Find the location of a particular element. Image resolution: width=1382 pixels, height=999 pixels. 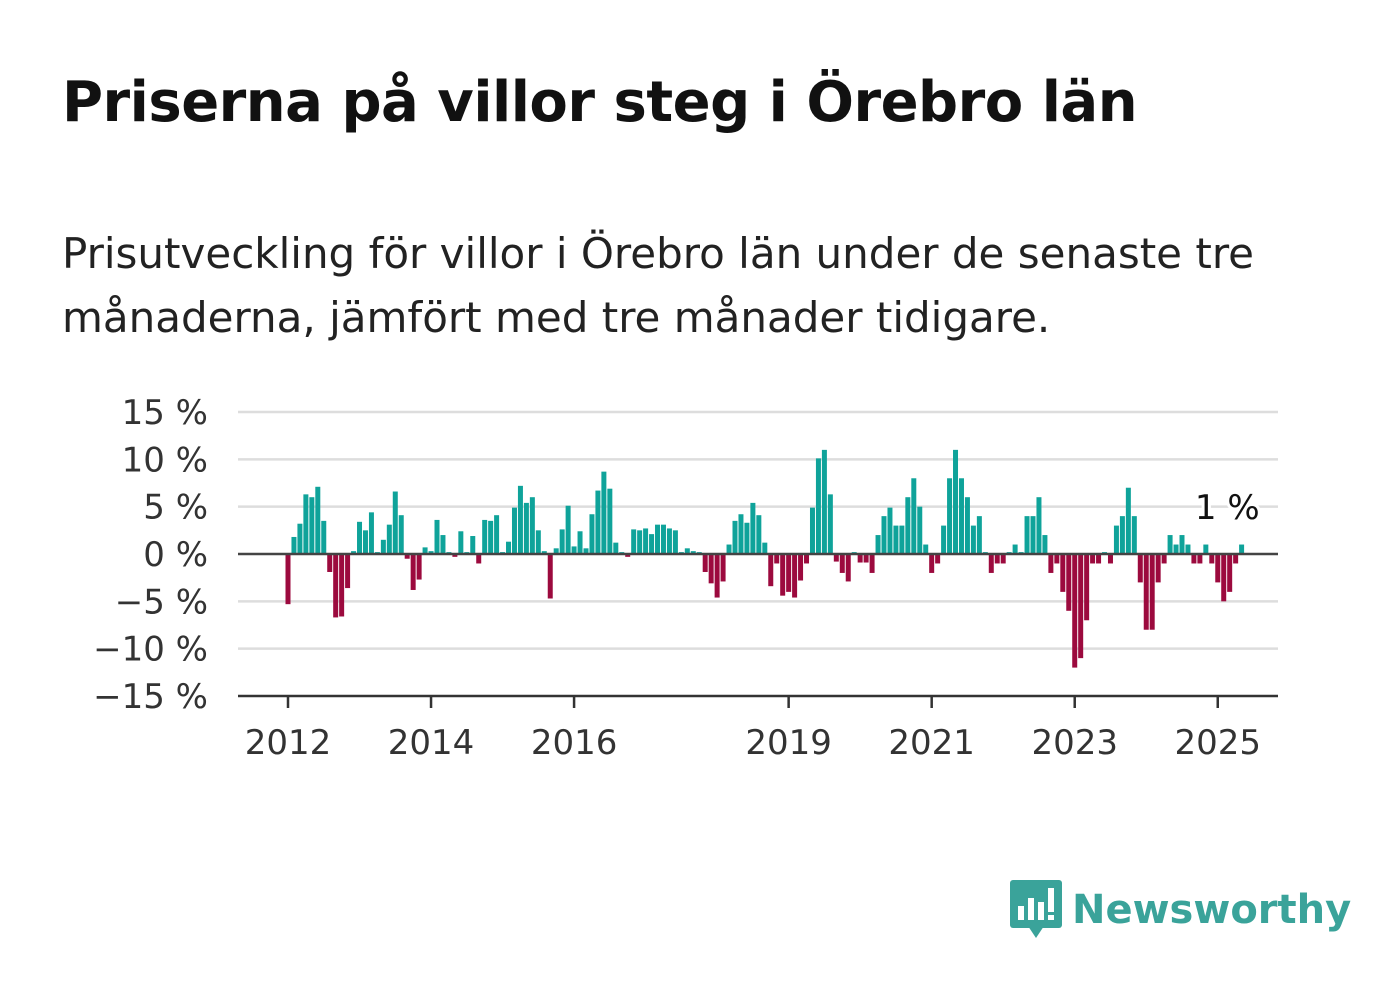

y-tick-label: 15 % is located at coordinates (165, 413).